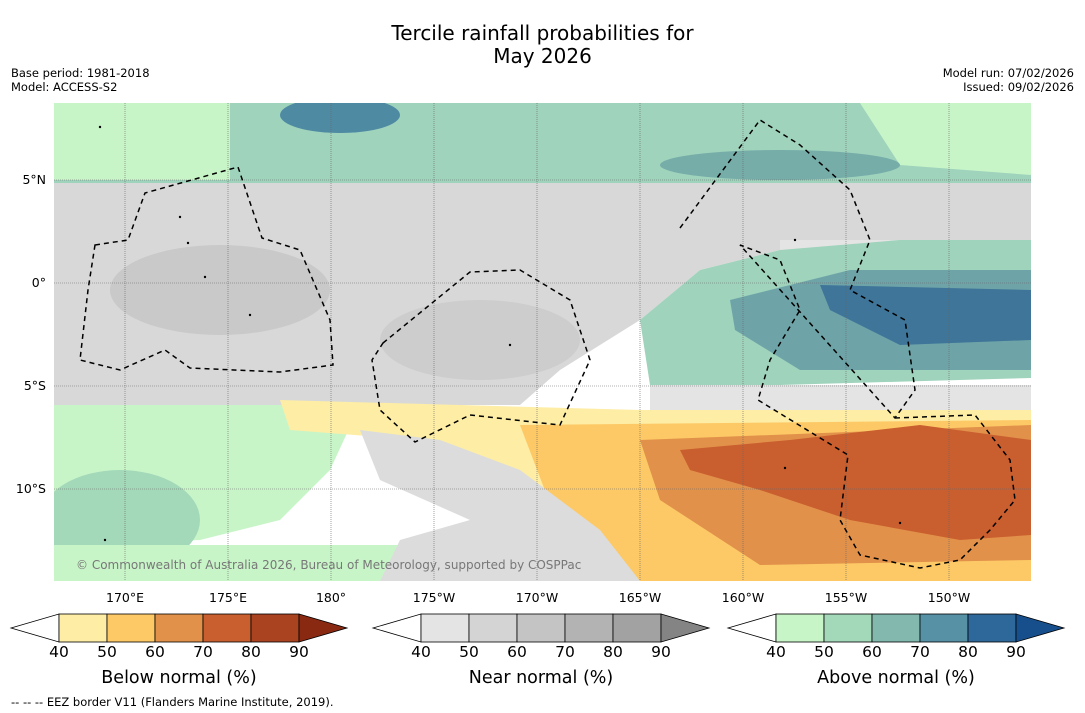 The width and height of the screenshot is (1085, 713). I want to click on above-normal-40-west, so click(142, 141).